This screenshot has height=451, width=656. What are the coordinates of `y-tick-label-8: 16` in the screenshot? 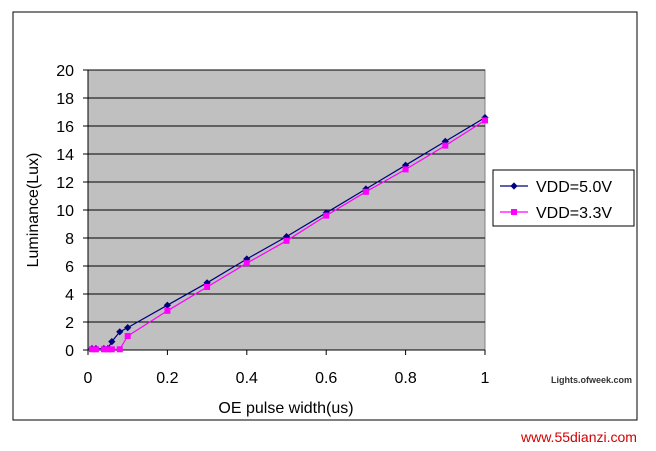 It's located at (65, 127).